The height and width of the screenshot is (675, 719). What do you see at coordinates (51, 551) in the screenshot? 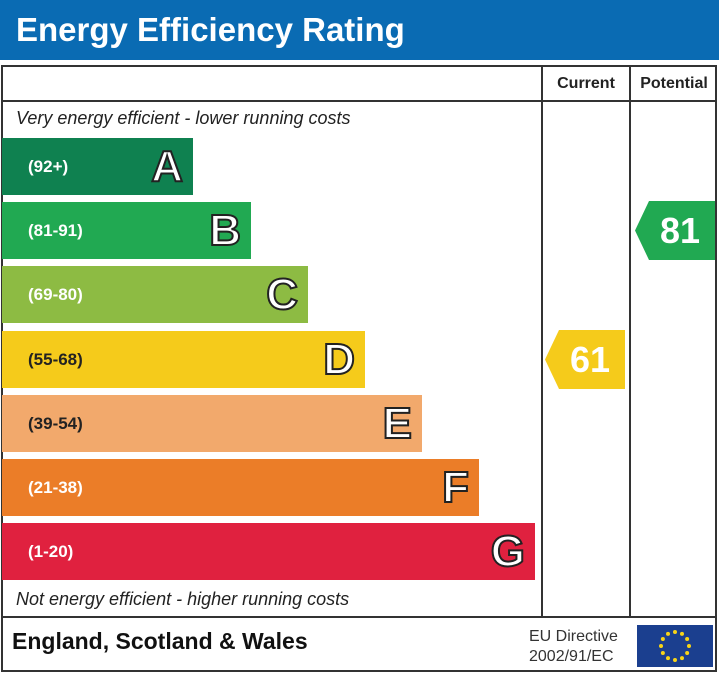
I see `band-range: (1-20)` at bounding box center [51, 551].